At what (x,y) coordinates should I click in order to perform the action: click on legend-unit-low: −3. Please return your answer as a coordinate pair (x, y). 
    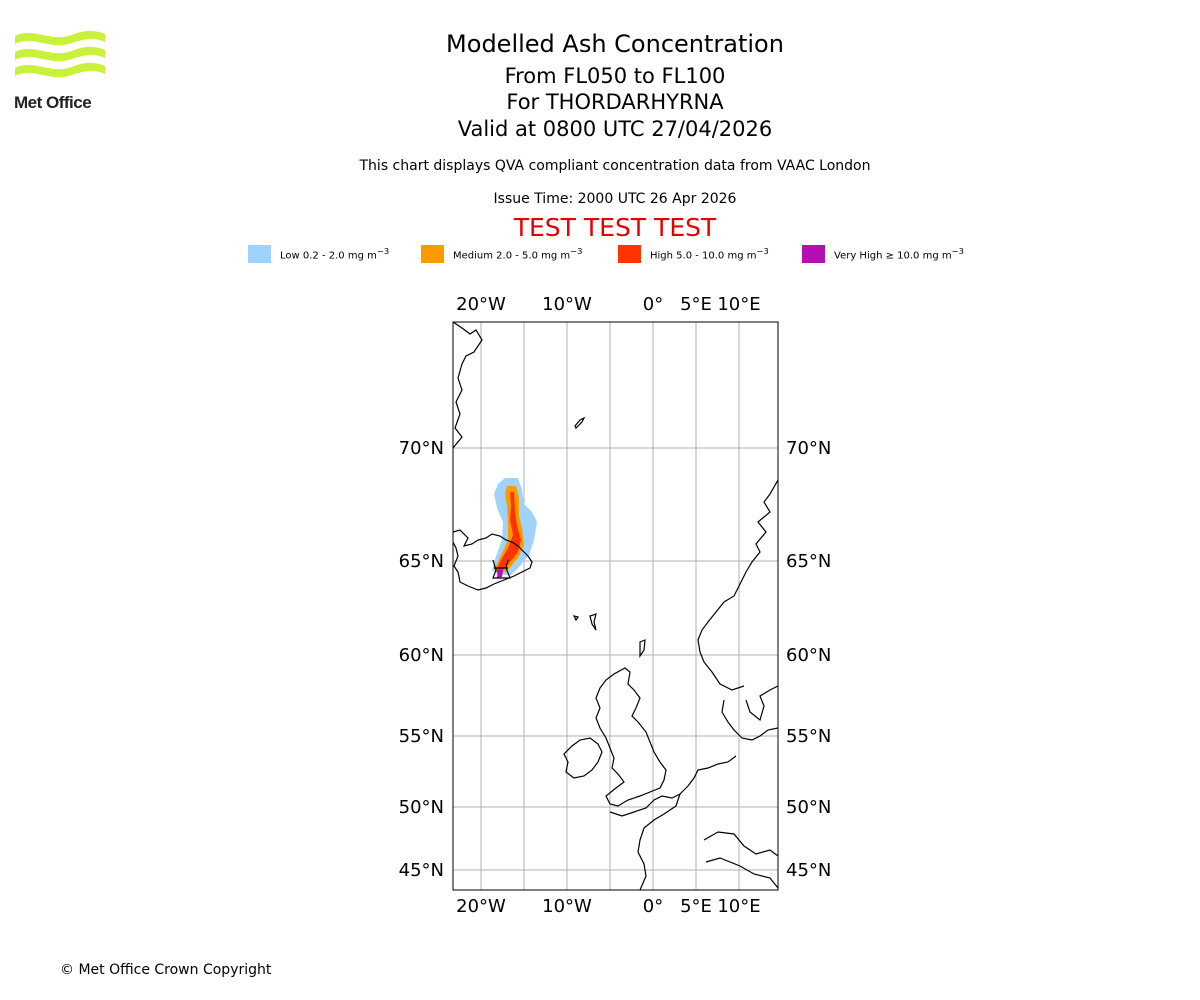
    Looking at the image, I should click on (383, 251).